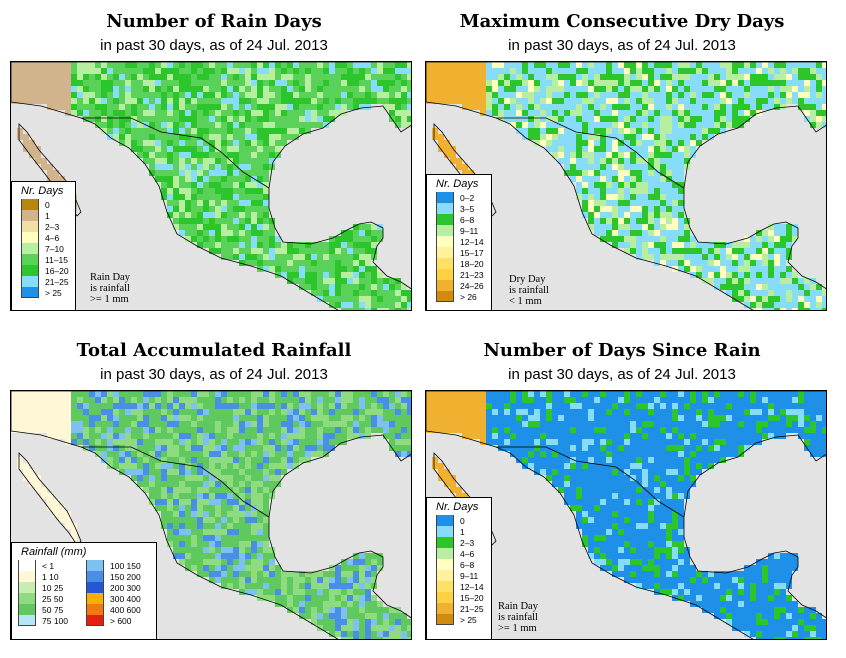  Describe the element at coordinates (472, 275) in the screenshot. I see `legend-label: 21–23` at that location.